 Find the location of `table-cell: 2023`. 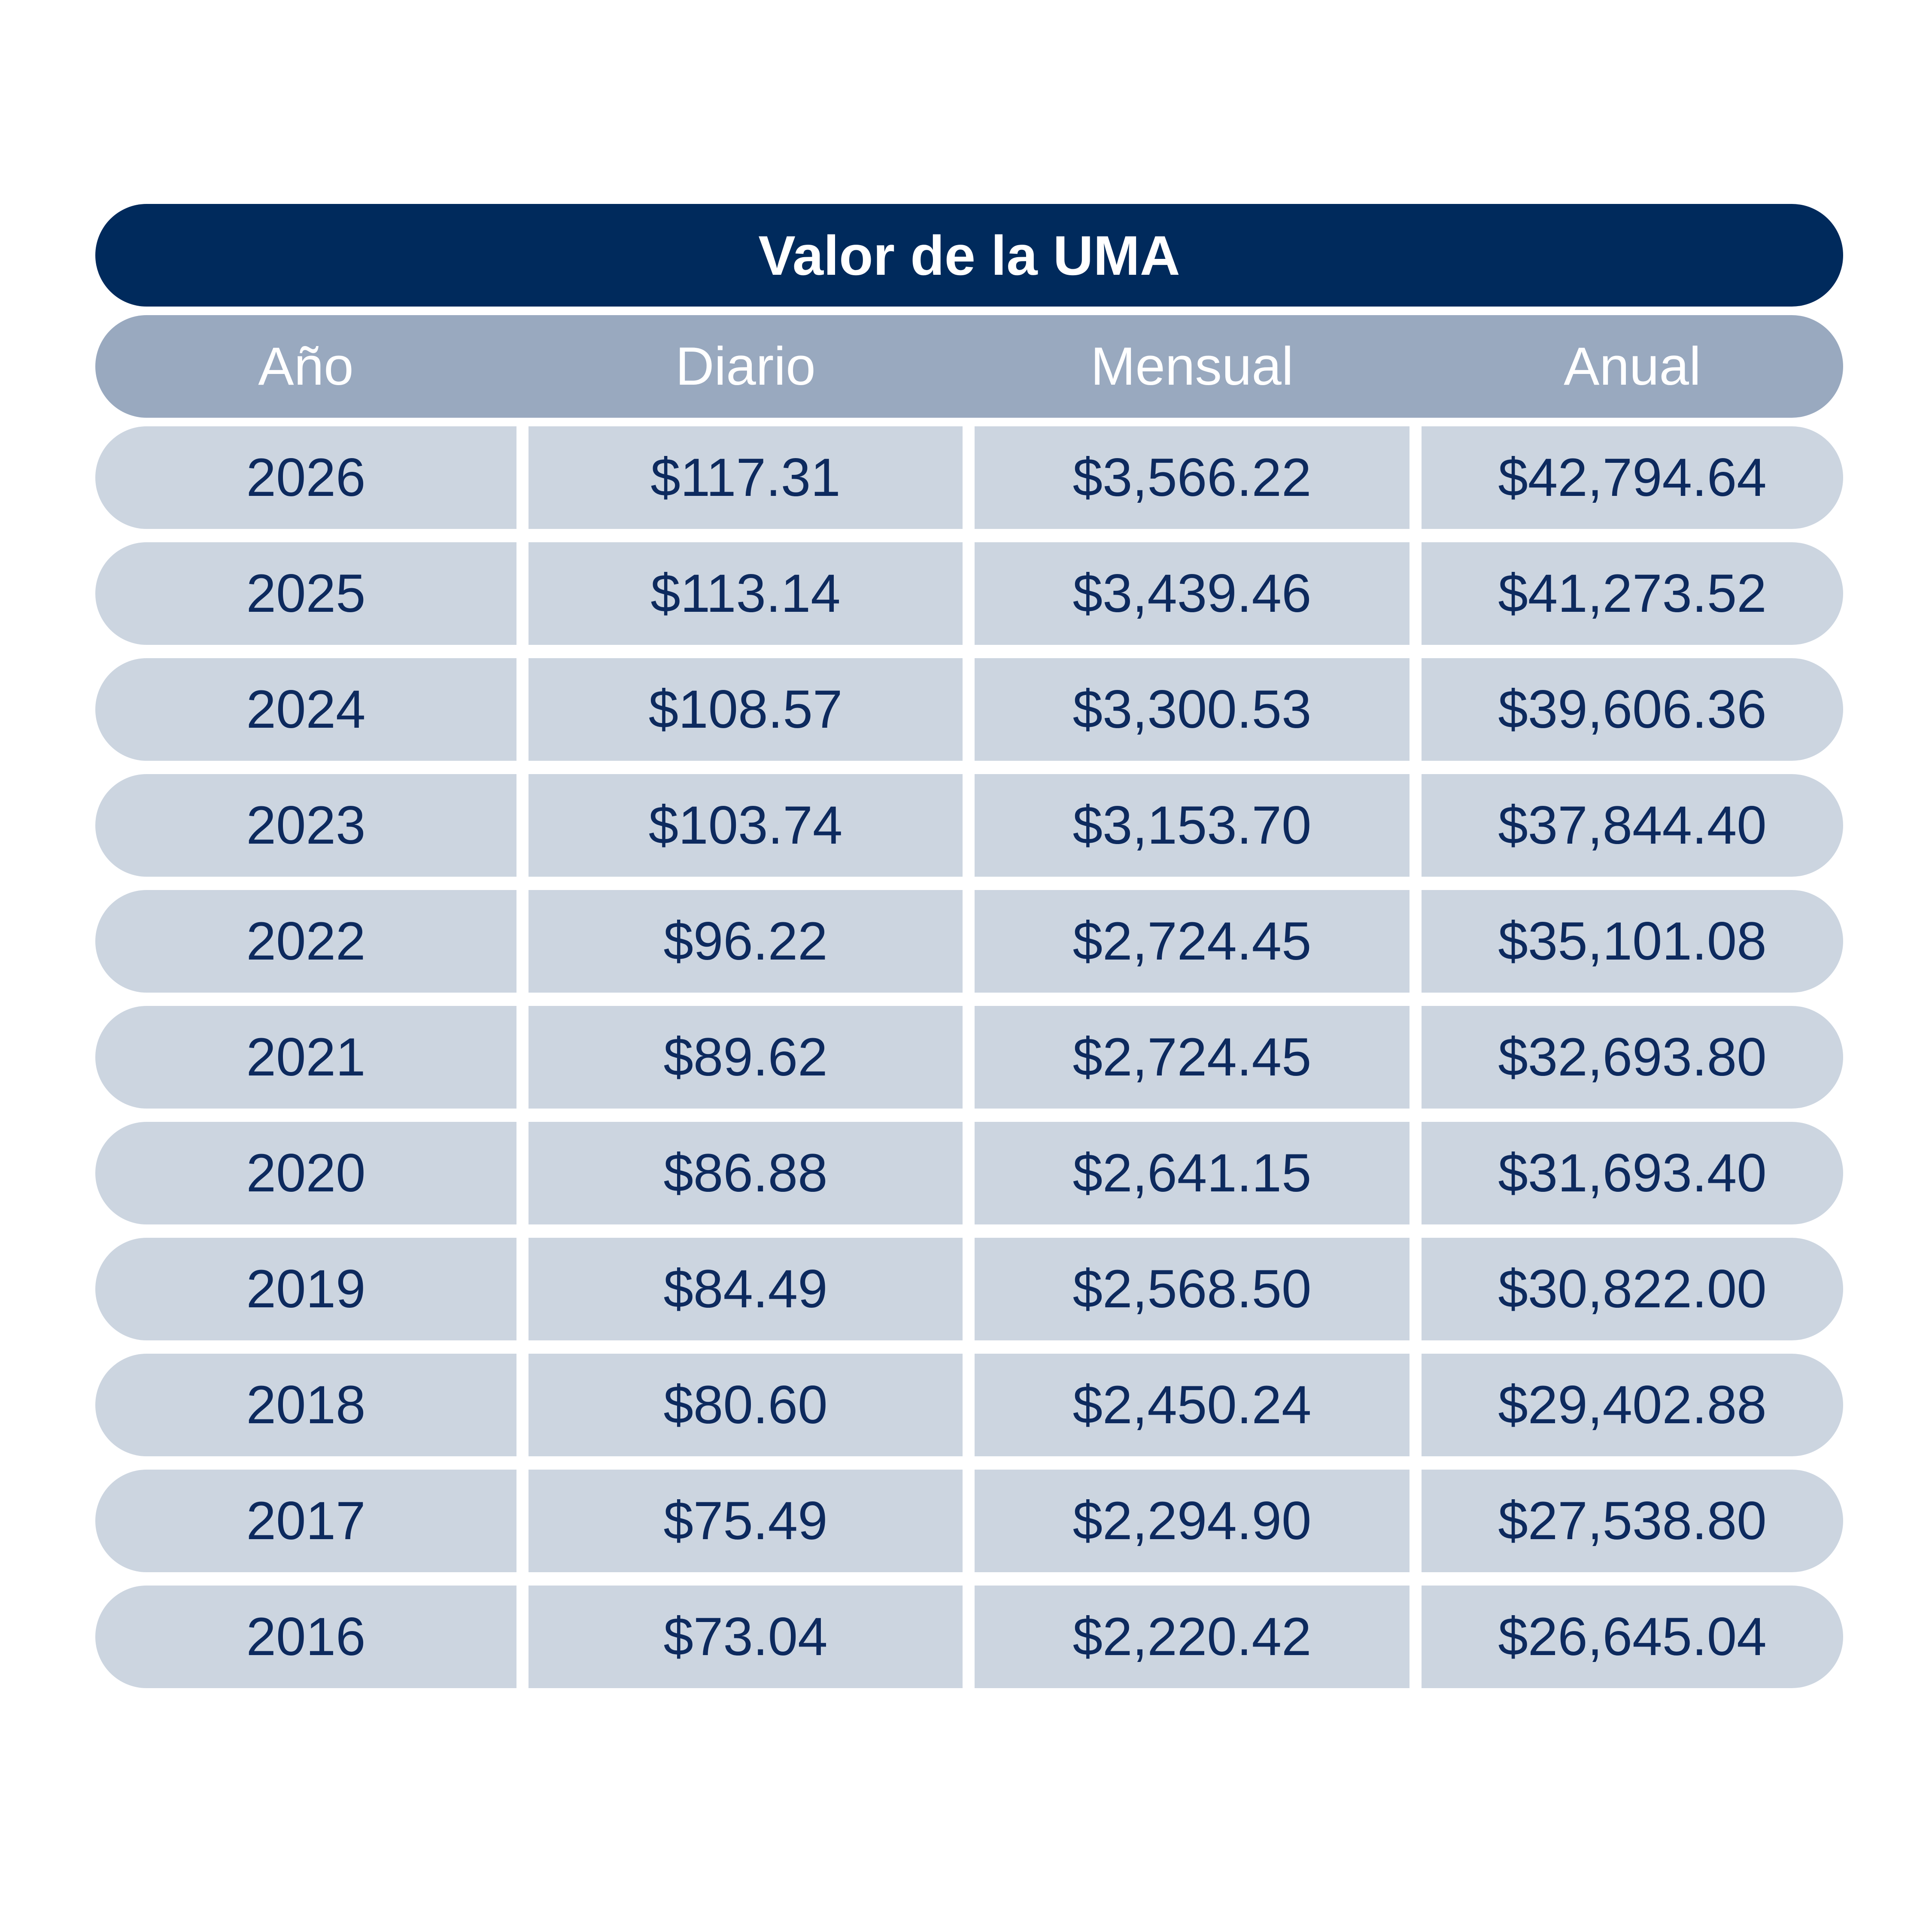

table-cell: 2023 is located at coordinates (305, 825).